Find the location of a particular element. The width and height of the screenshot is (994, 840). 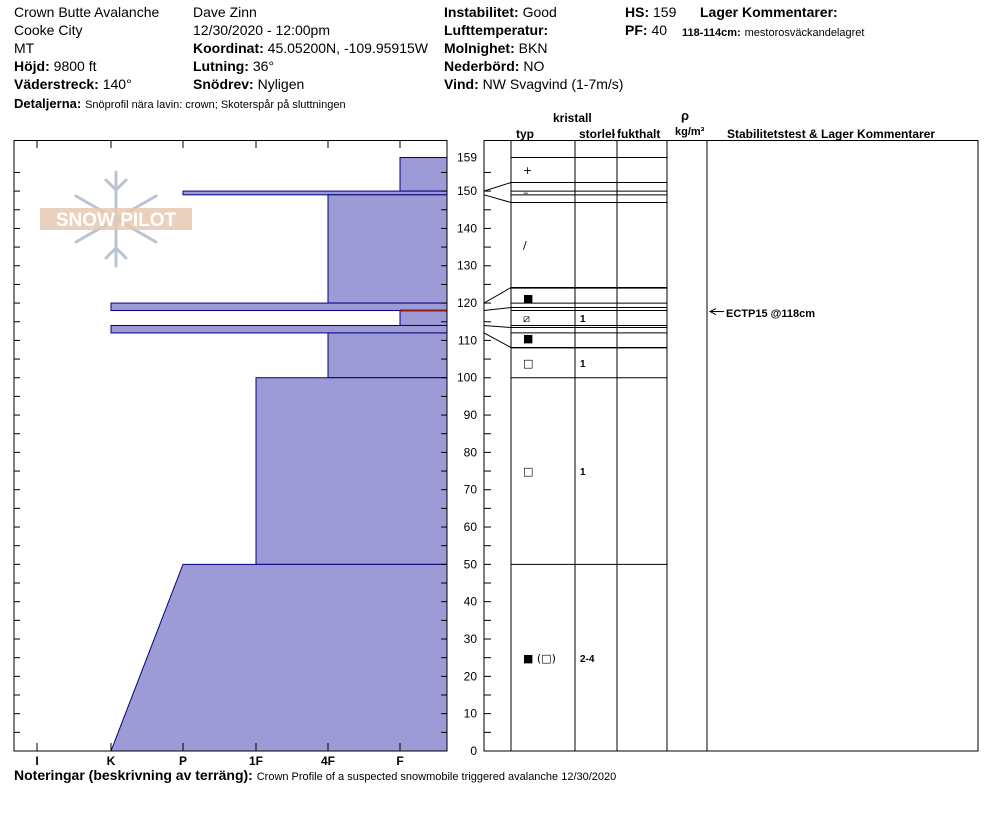

depth-tick-label: 120 is located at coordinates (467, 303).